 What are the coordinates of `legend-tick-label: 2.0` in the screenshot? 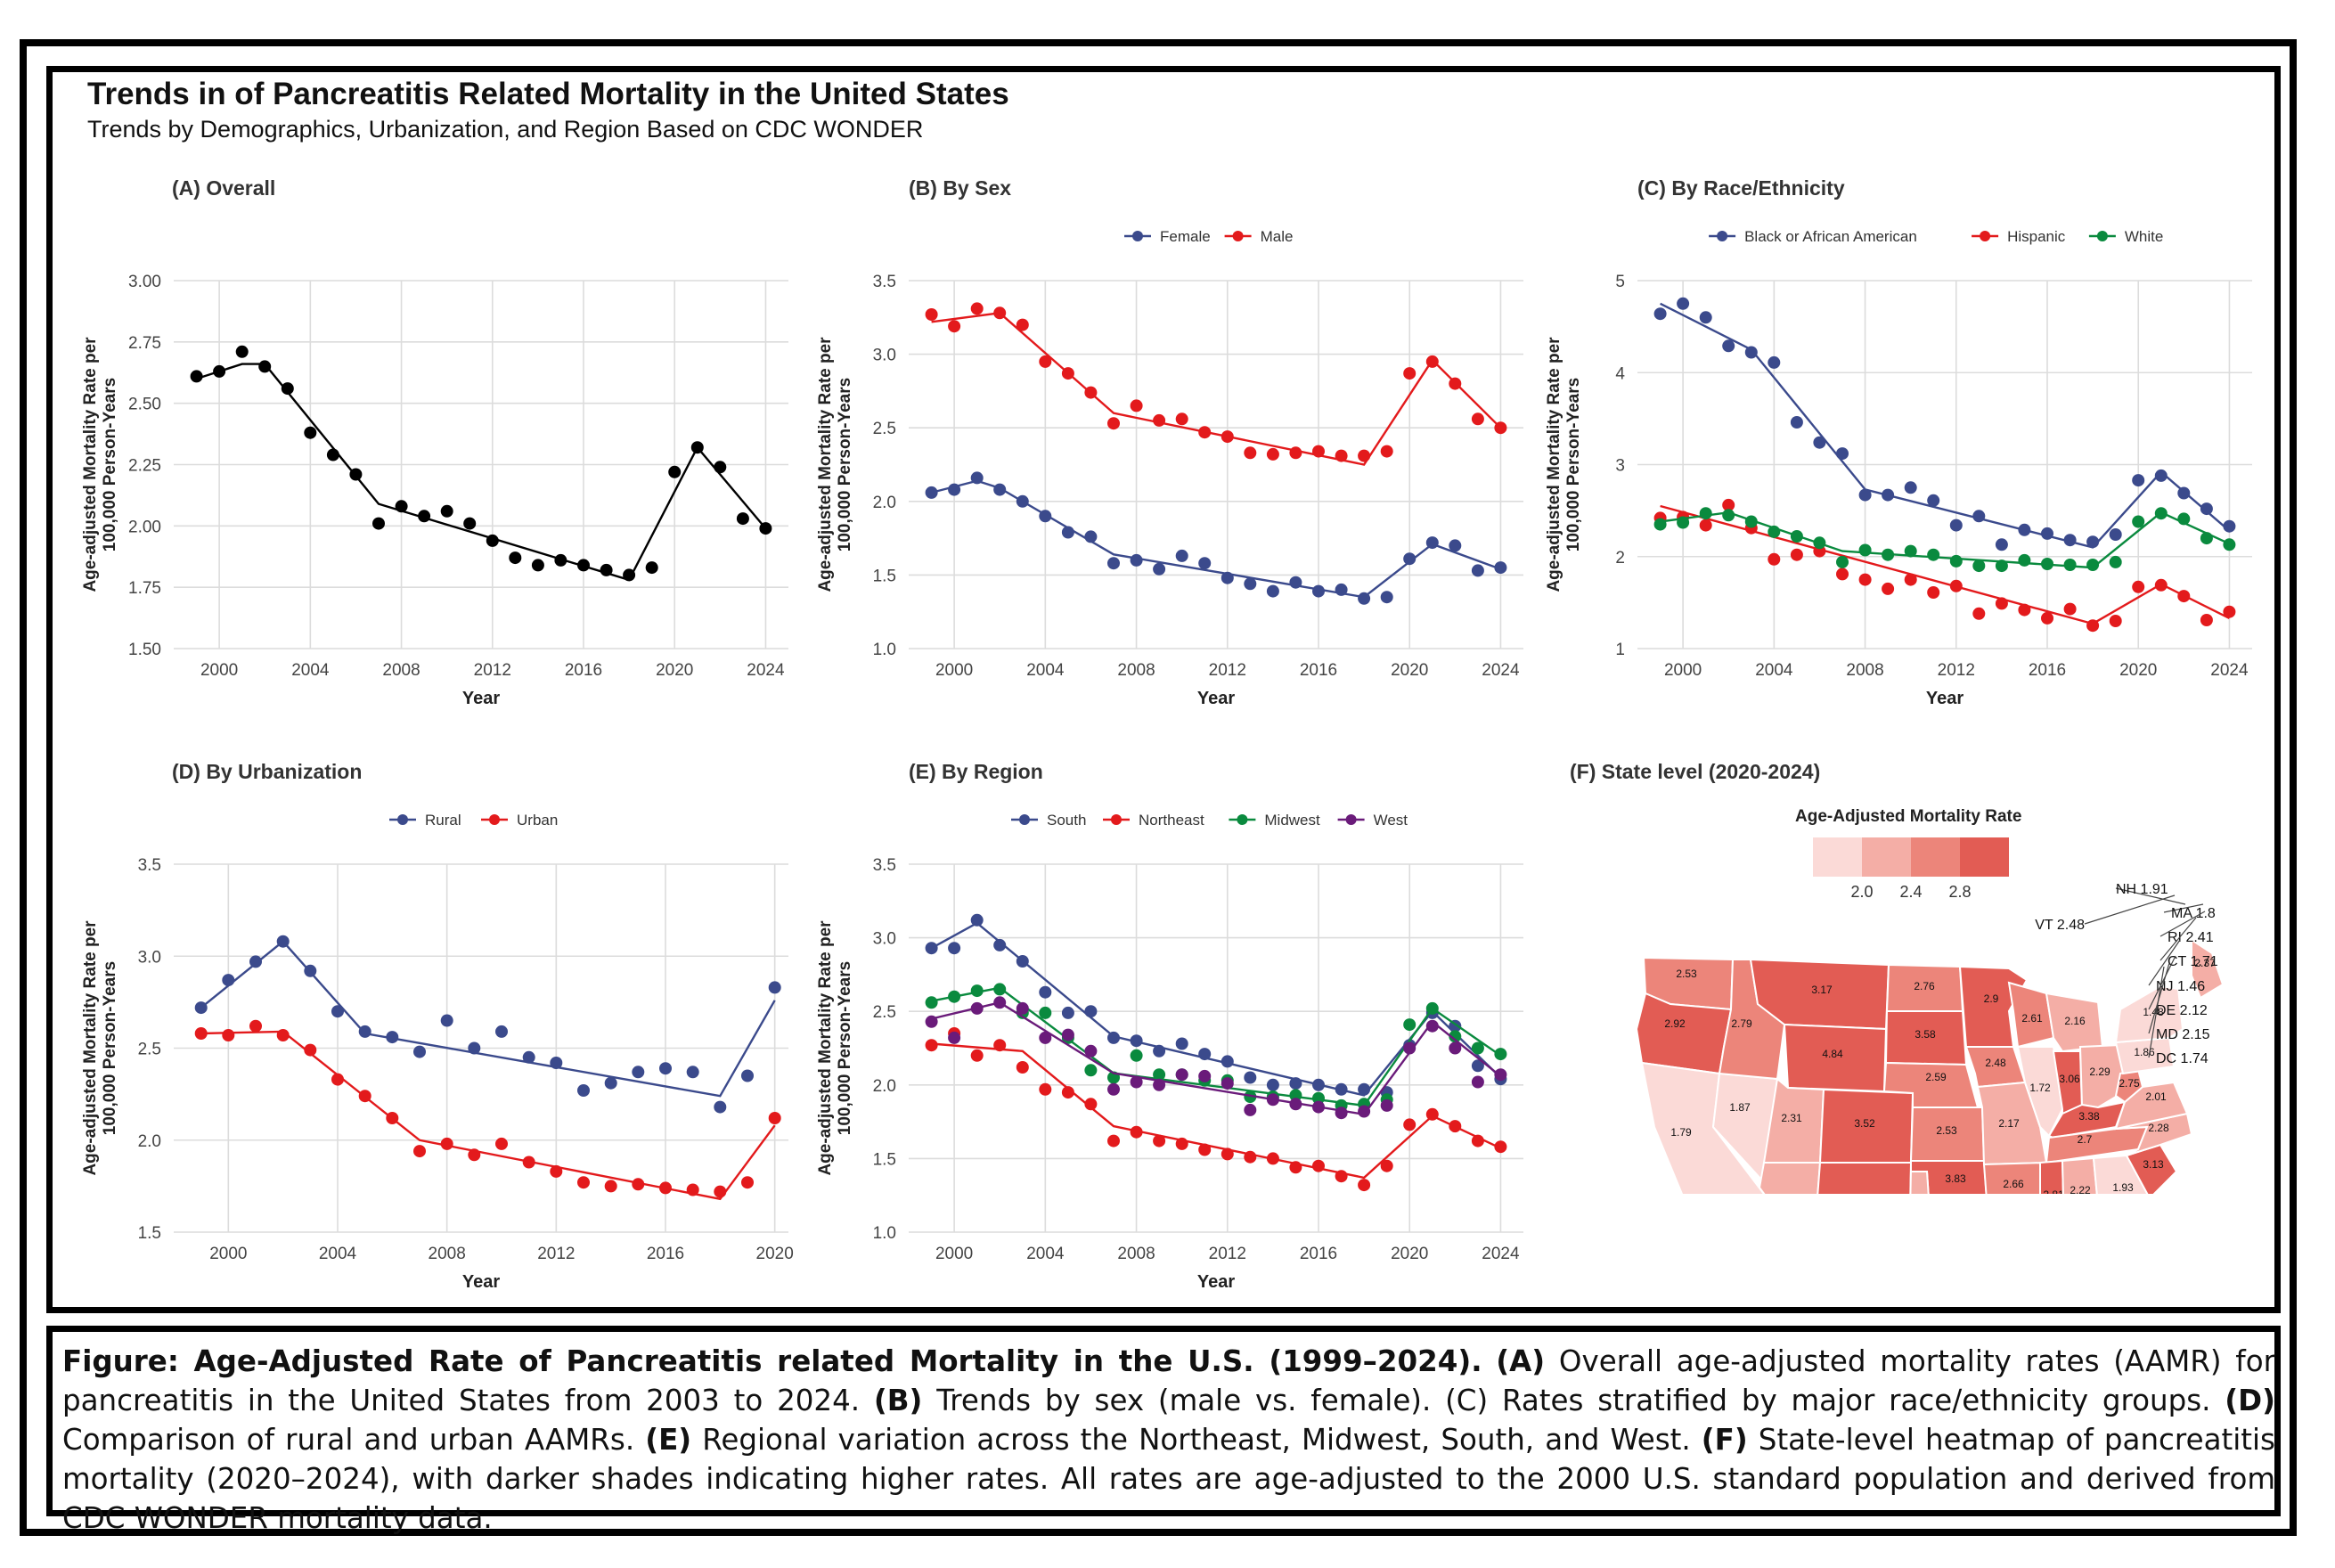 It's located at (1861, 892).